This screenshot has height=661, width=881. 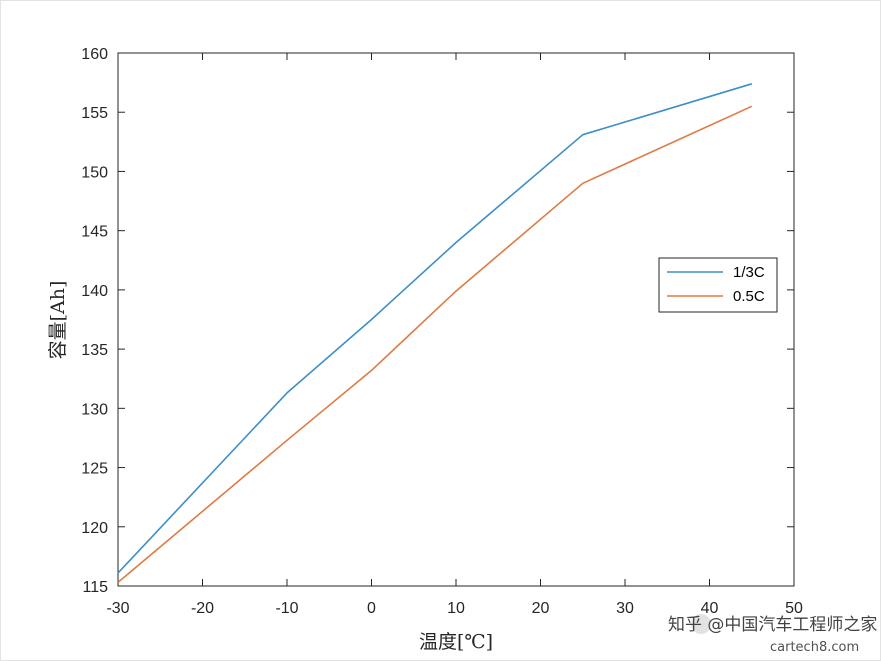 I want to click on x-tick-label: -20, so click(x=202, y=608).